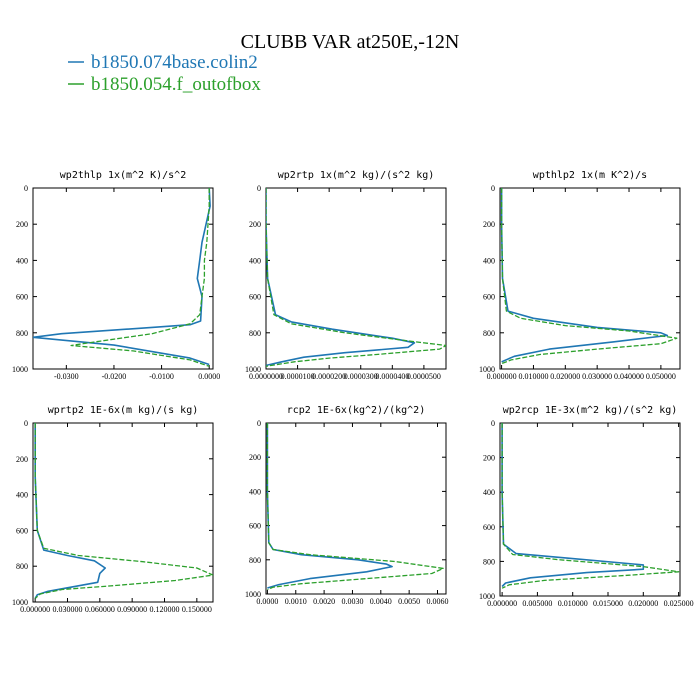 The width and height of the screenshot is (700, 700). Describe the element at coordinates (132, 609) in the screenshot. I see `x-tick-label: 0.090000` at that location.